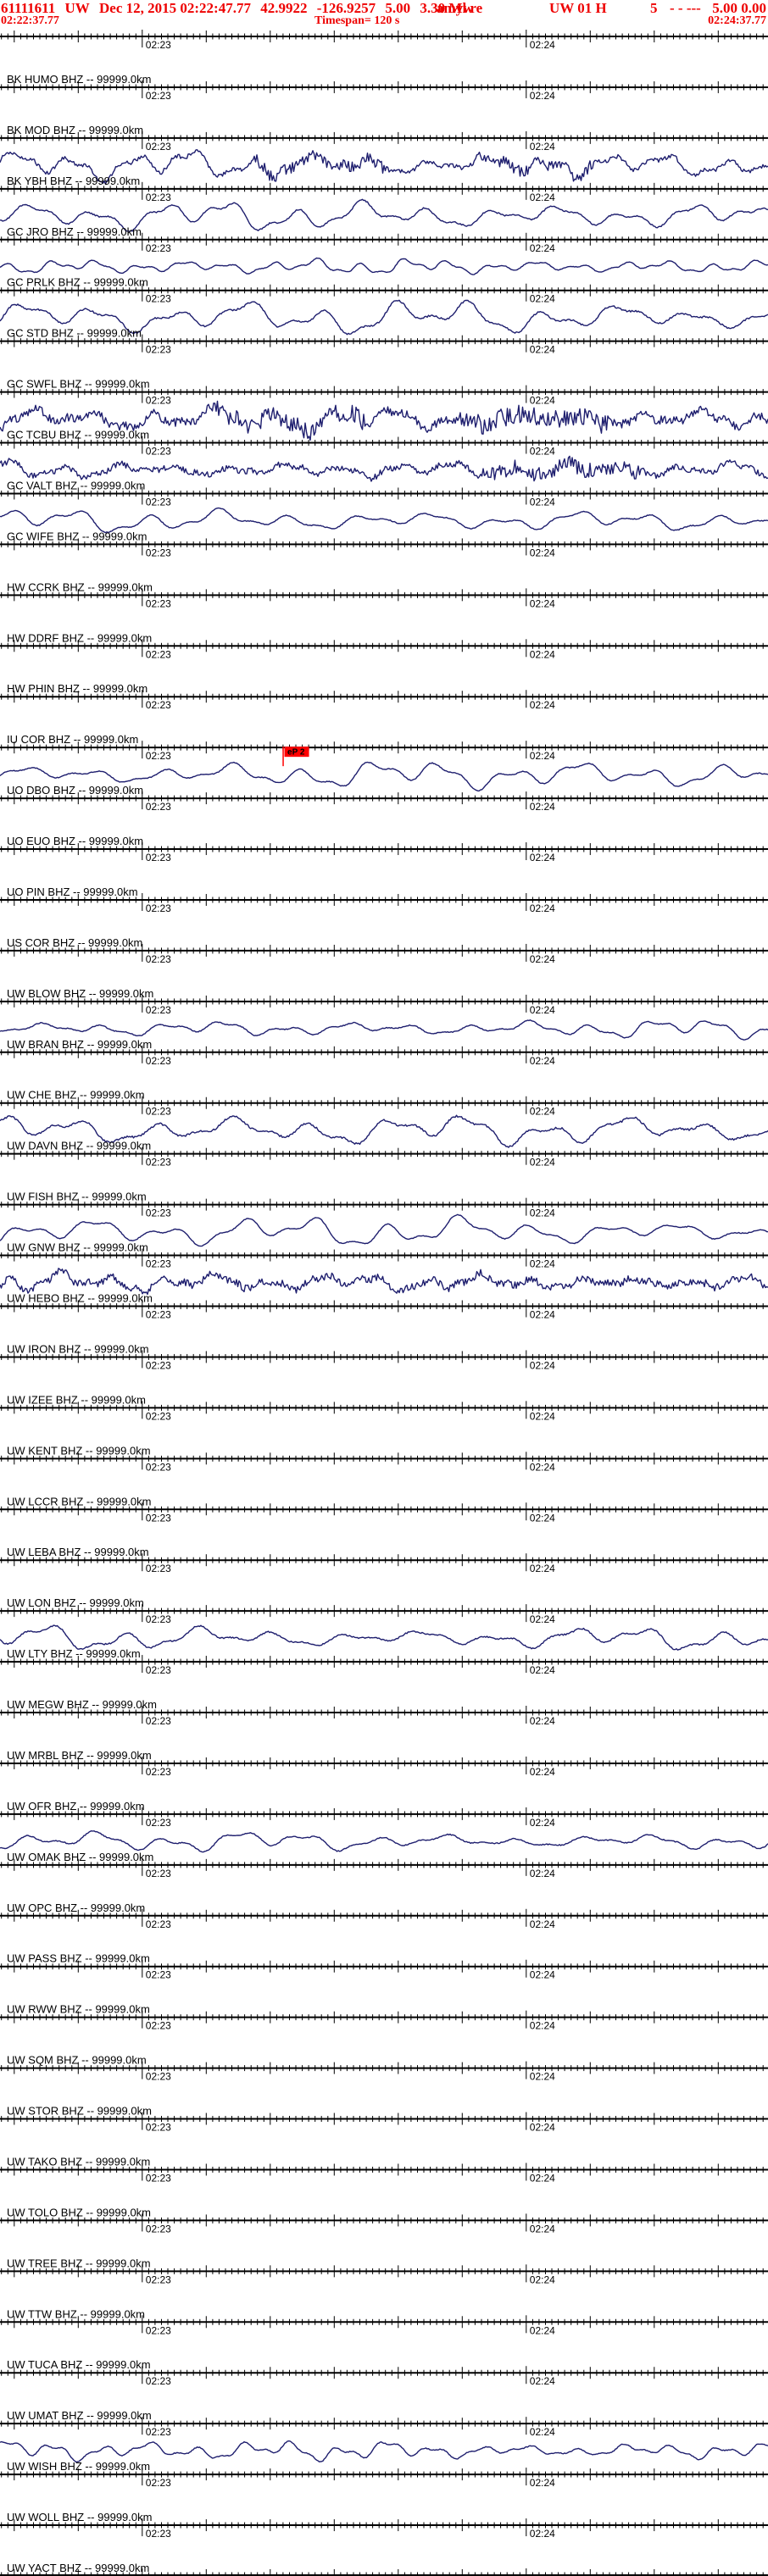 Image resolution: width=768 pixels, height=2576 pixels. I want to click on station-label: UW SQM BHZ -- 99999.0km, so click(77, 2060).